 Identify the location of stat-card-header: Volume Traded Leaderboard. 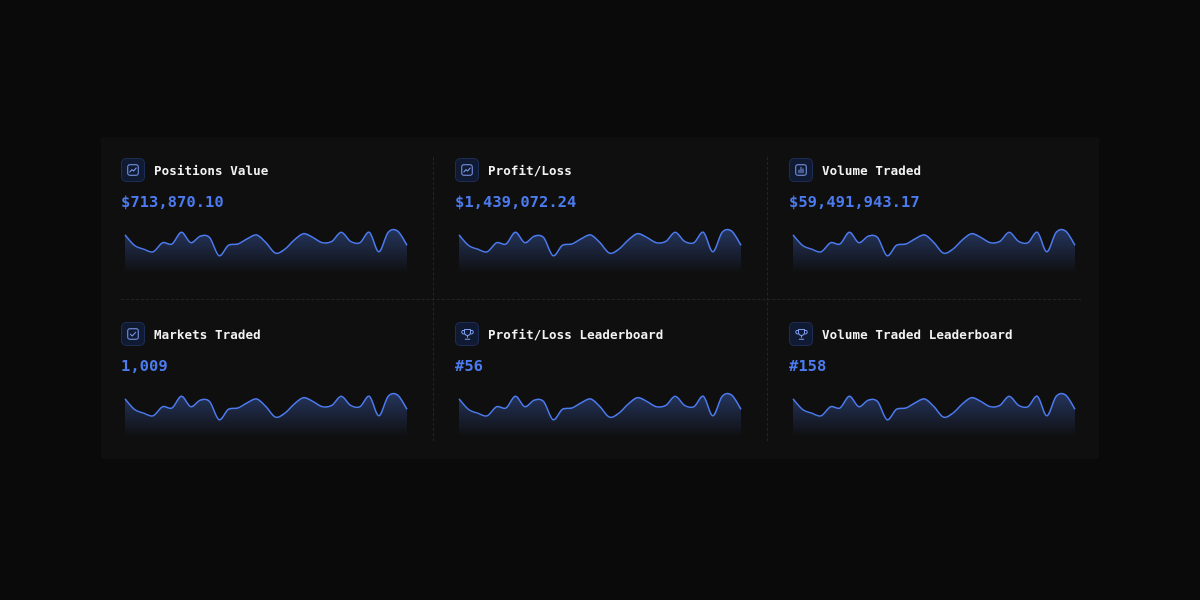
(901, 334).